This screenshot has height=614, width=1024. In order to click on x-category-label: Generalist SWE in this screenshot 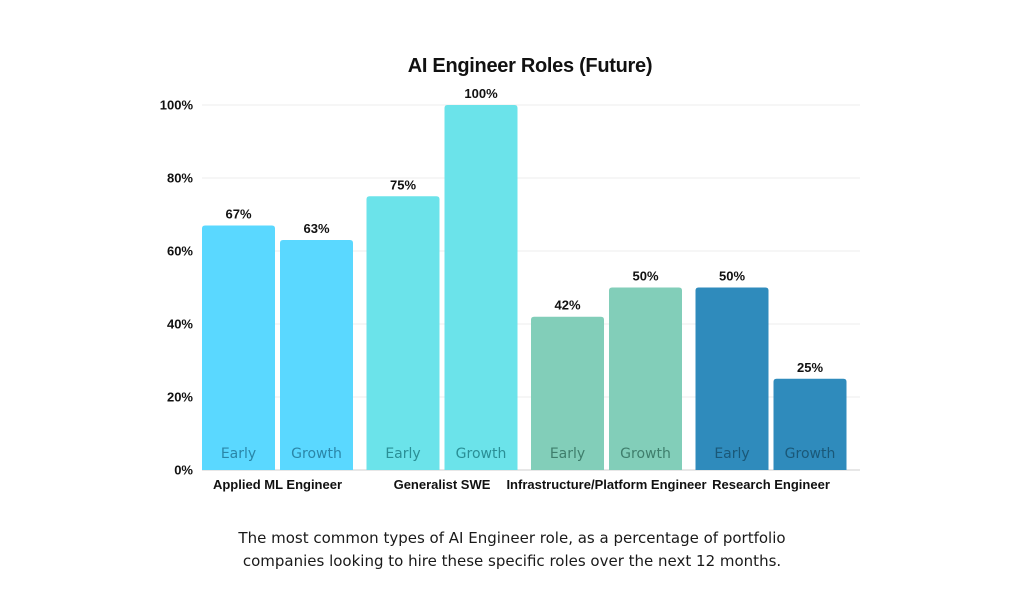, I will do `click(442, 484)`.